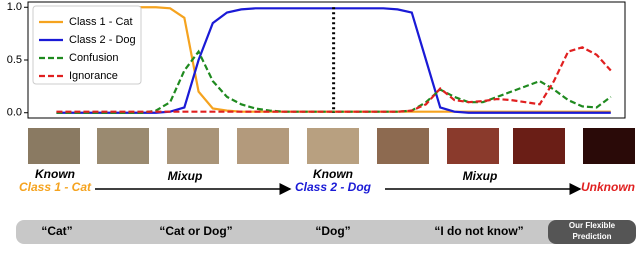 This screenshot has height=274, width=640. Describe the element at coordinates (333, 187) in the screenshot. I see `caption-sub: Class 2 - Dog` at that location.